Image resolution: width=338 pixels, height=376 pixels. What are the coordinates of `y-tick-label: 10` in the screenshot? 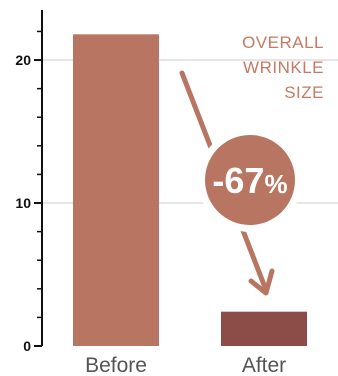 It's located at (23, 203).